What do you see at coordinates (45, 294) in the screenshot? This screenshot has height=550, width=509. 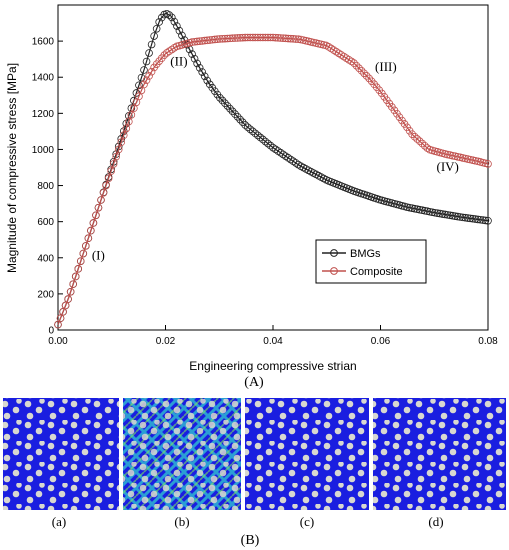 I see `y-tick-label: 200` at bounding box center [45, 294].